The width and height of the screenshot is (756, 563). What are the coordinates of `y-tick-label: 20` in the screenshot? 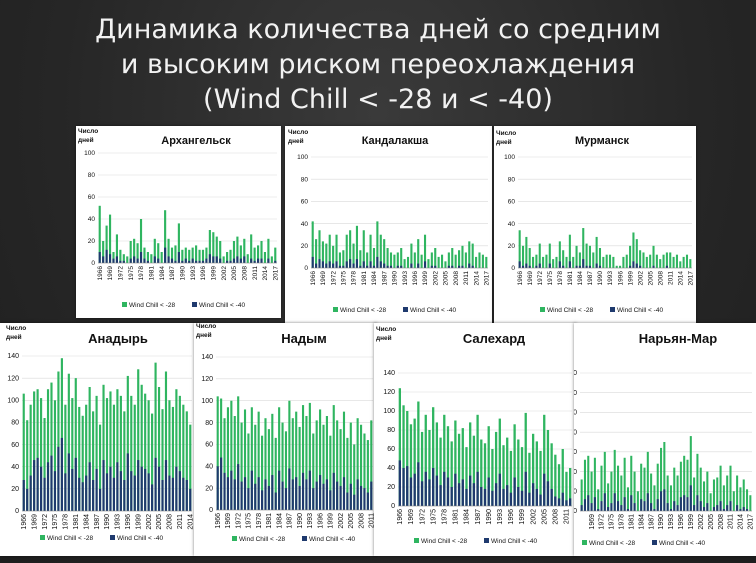 It's located at (391, 487).